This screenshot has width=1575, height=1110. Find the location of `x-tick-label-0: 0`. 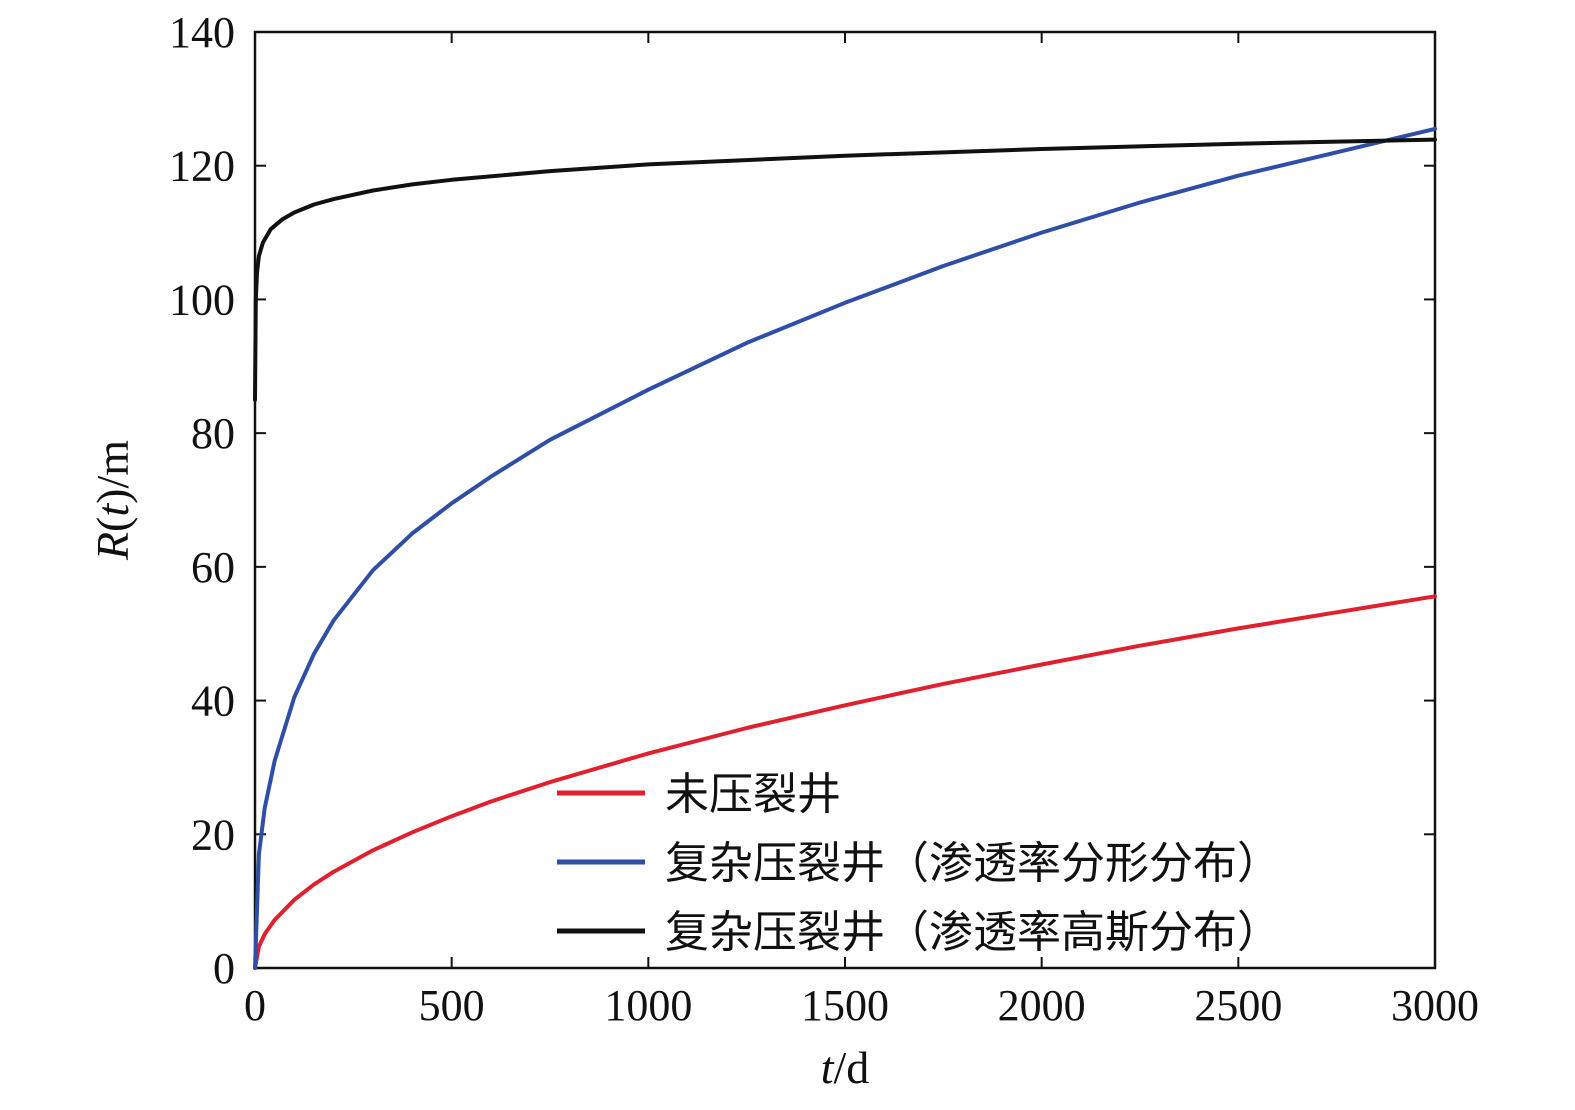

x-tick-label-0: 0 is located at coordinates (255, 1005).